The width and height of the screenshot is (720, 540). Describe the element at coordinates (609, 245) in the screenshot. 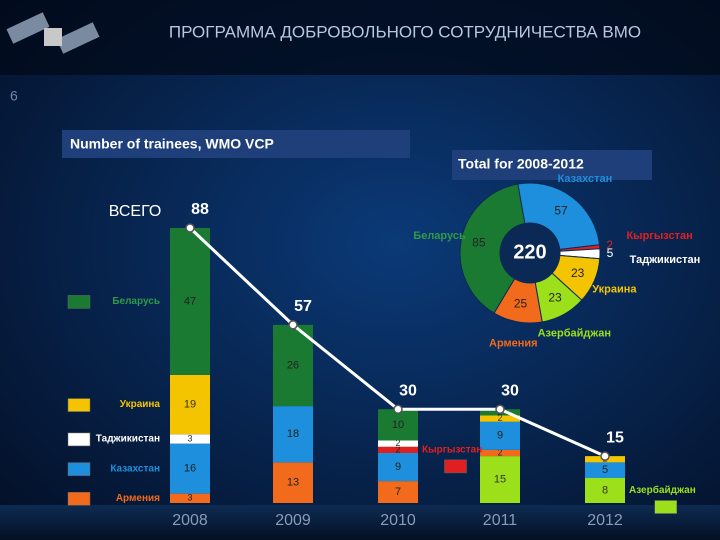

I see `slice-value: 2` at that location.